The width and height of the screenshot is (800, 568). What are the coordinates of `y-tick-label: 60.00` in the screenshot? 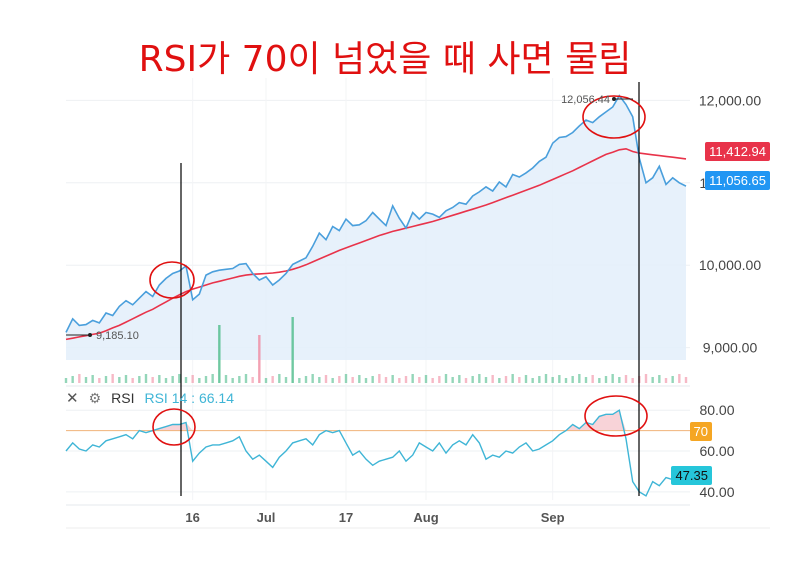 It's located at (716, 451).